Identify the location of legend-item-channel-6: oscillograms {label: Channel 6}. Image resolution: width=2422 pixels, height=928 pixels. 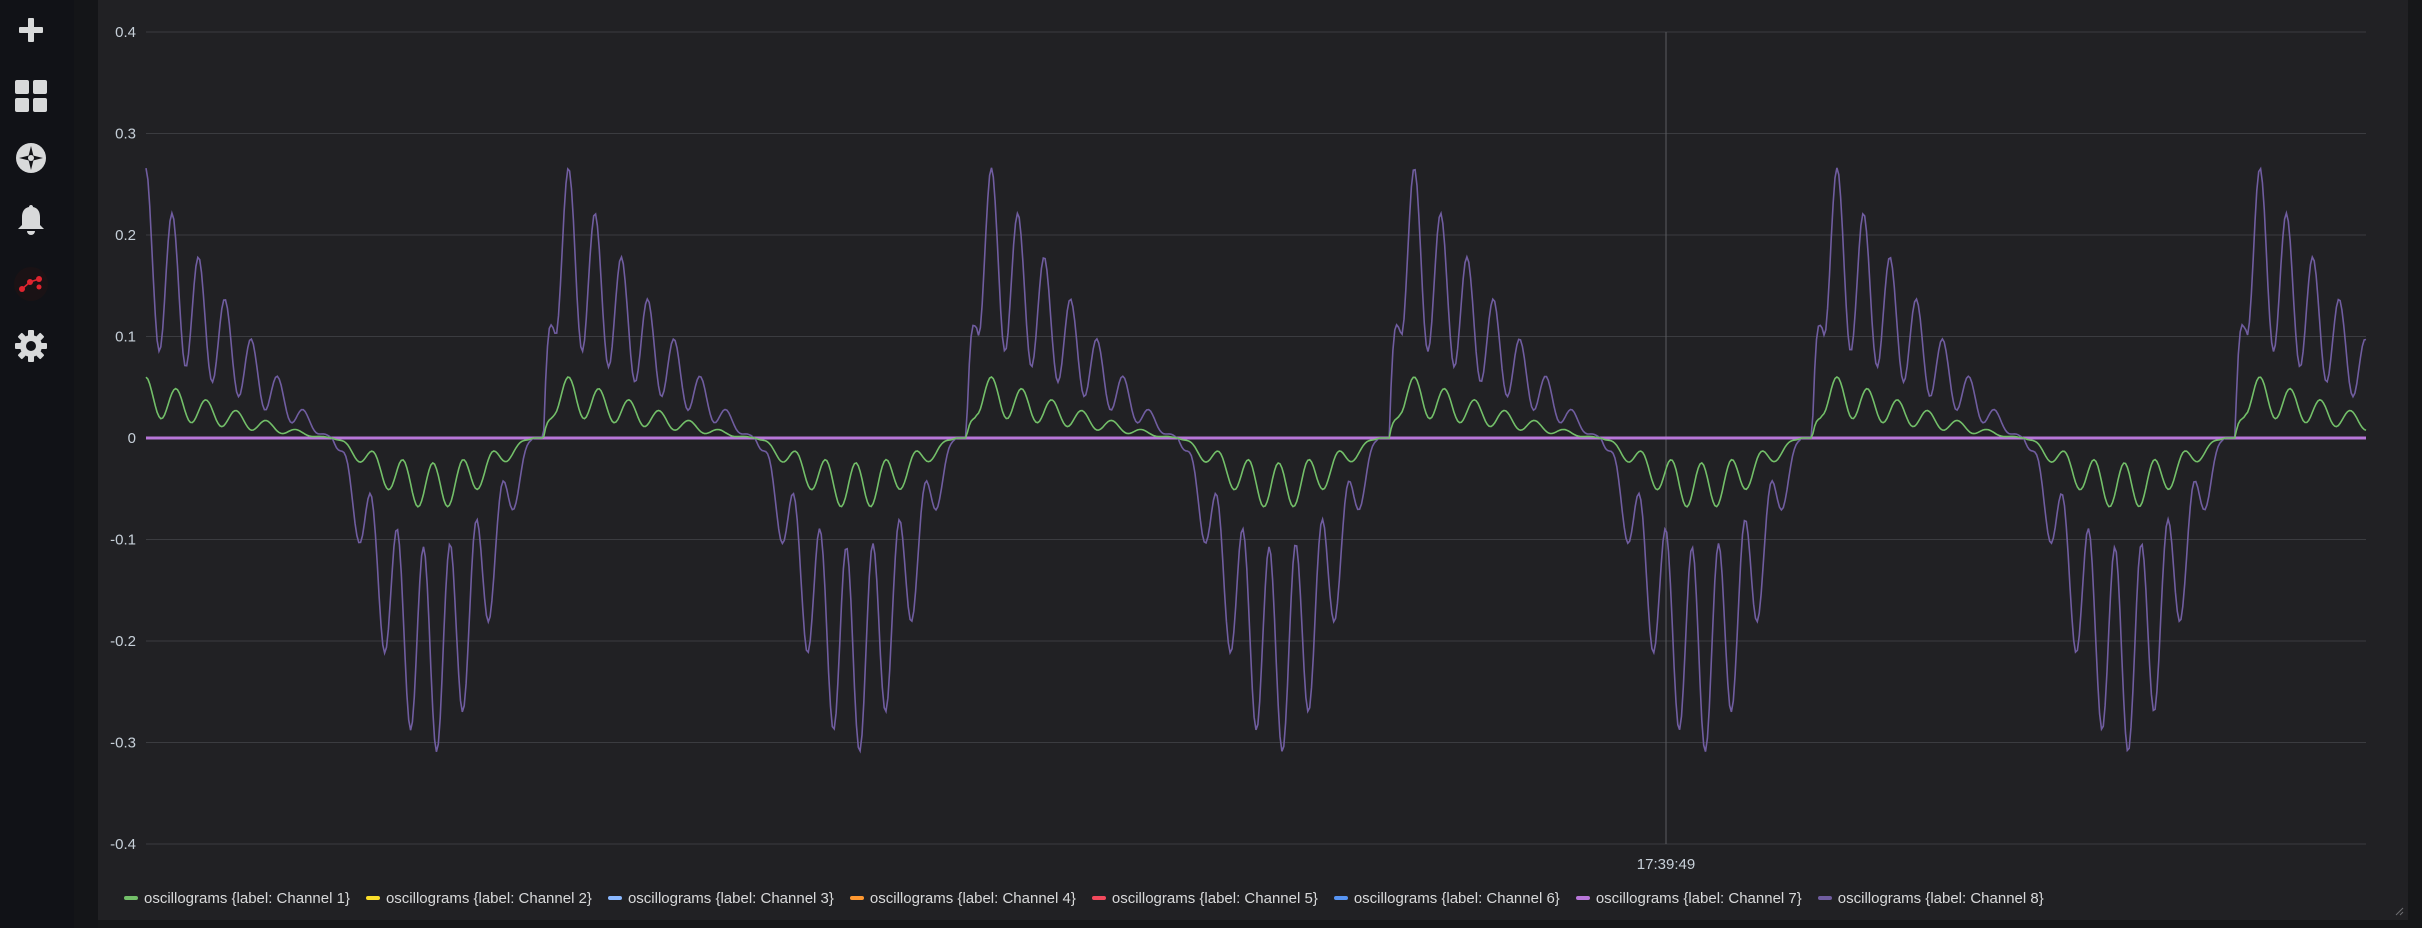
(1446, 898).